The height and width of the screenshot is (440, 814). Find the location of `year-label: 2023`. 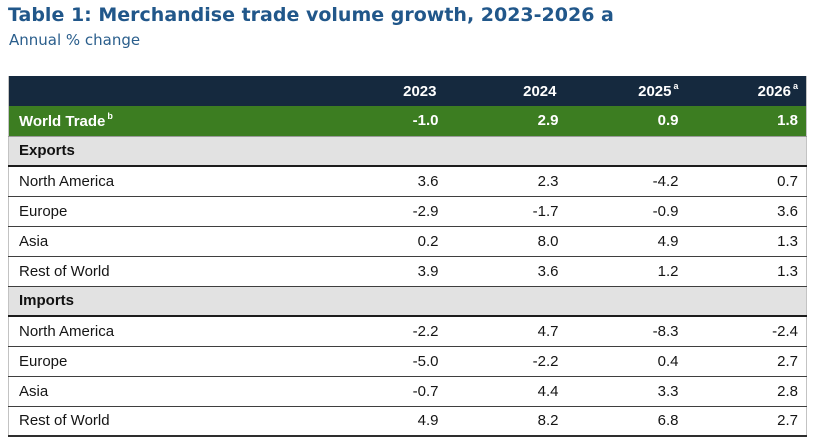

year-label: 2023 is located at coordinates (420, 91).